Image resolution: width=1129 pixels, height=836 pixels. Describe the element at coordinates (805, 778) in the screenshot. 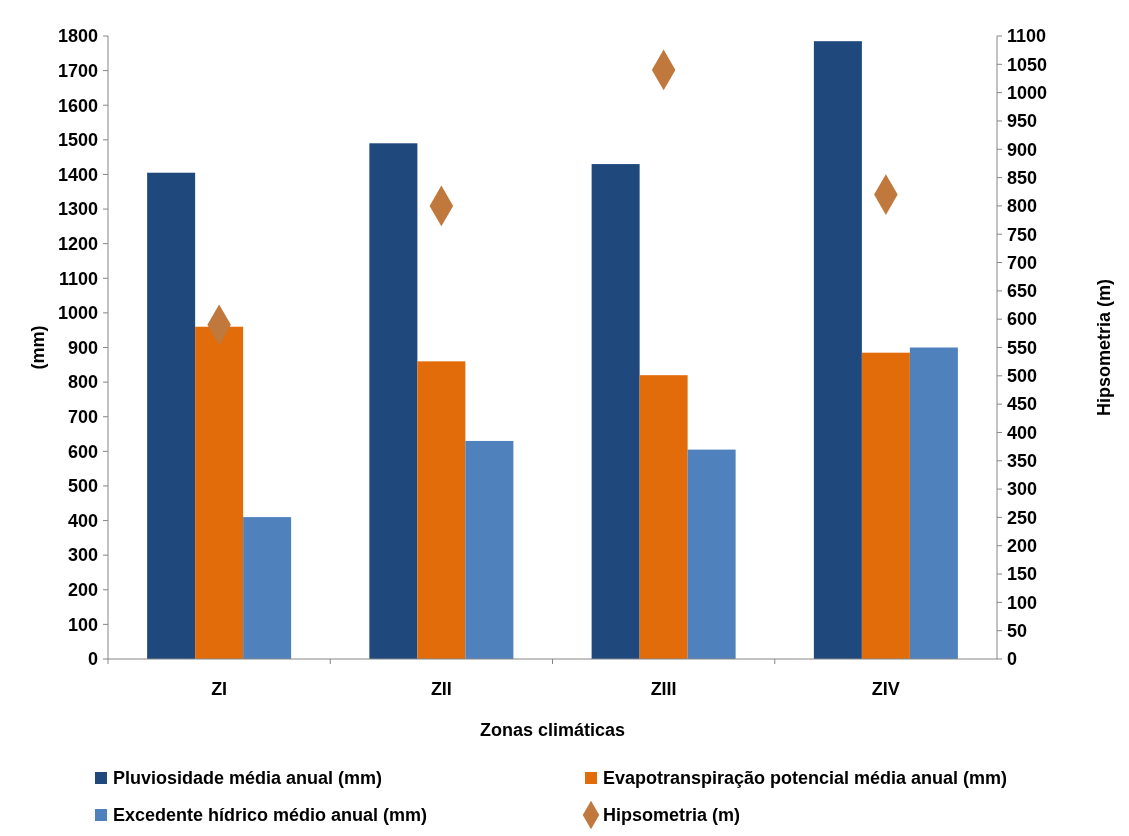

I see `legend-label: Evapotranspiração potencial média anual (mm)` at that location.